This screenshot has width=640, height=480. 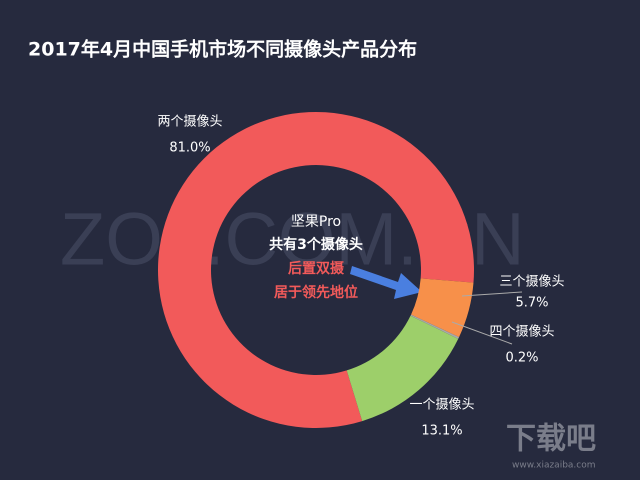 I want to click on arrow, so click(x=386, y=282).